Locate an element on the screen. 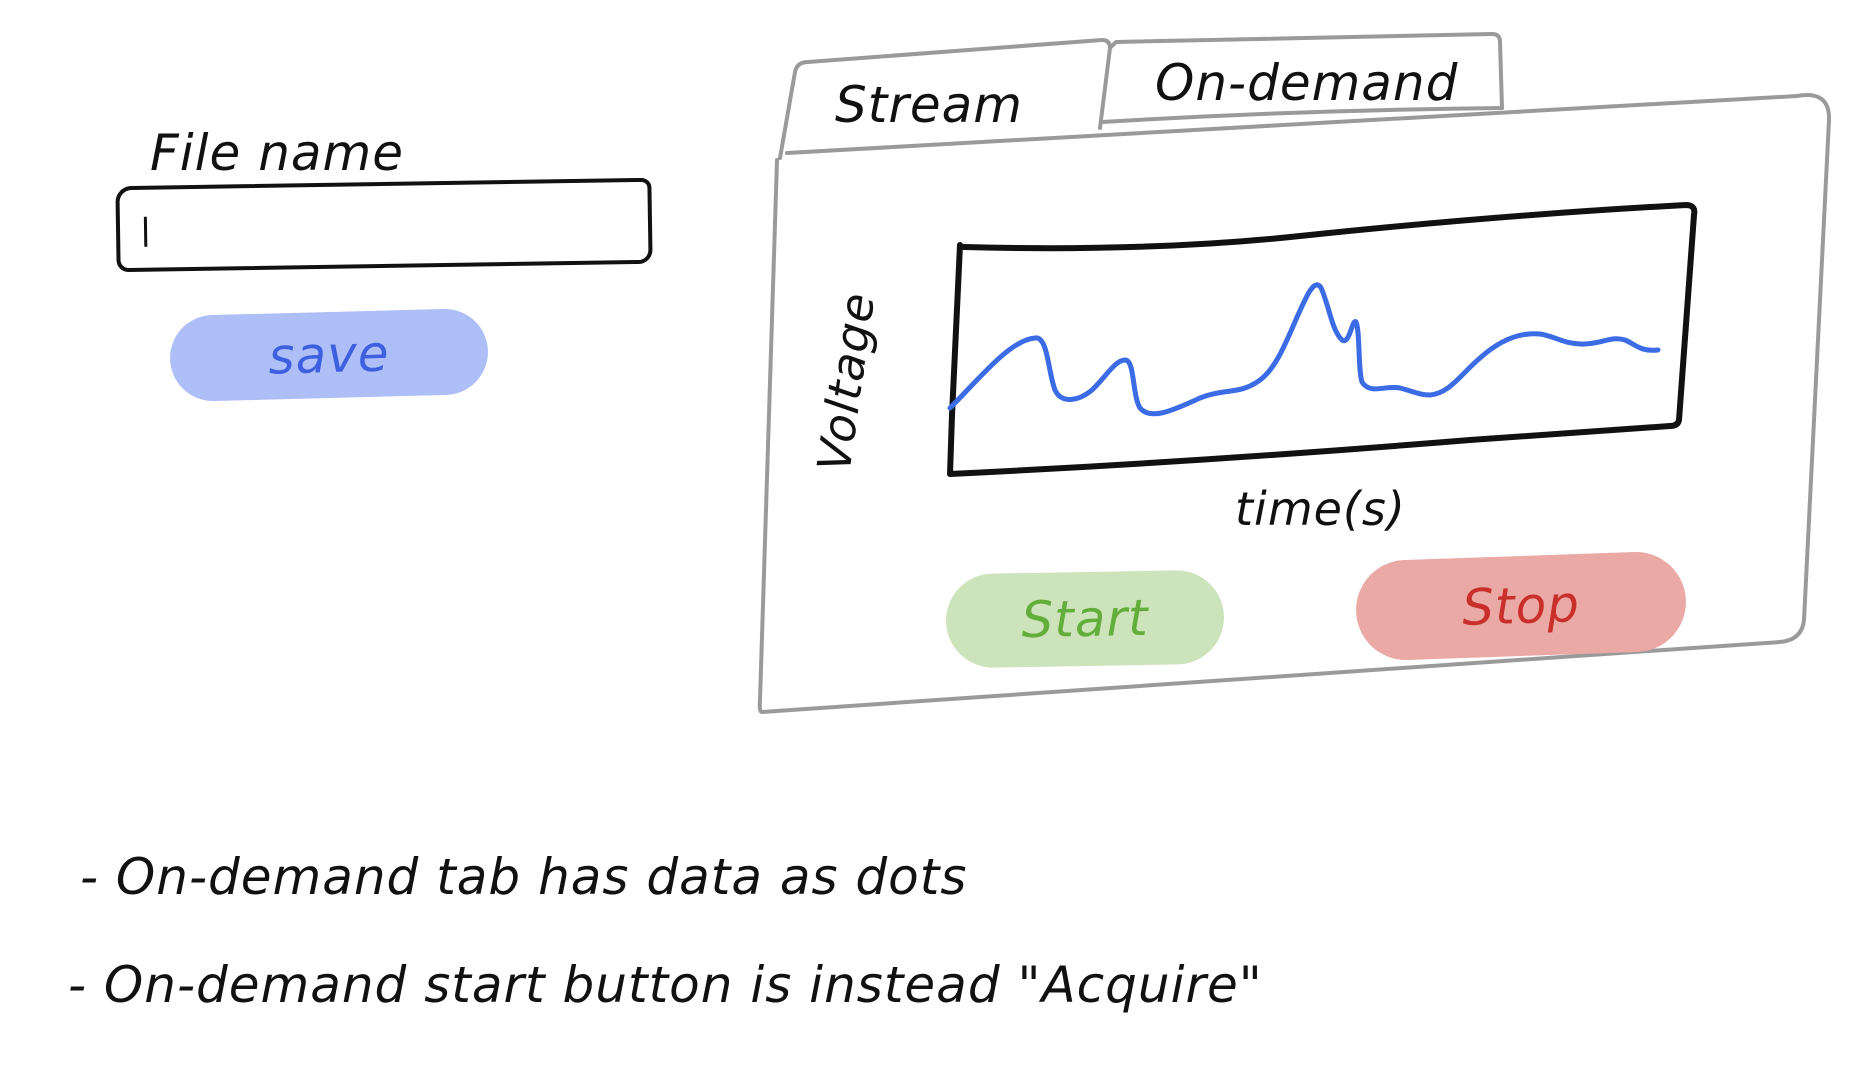 Image resolution: width=1872 pixels, height=1071 pixels. file-name-input is located at coordinates (384, 225).